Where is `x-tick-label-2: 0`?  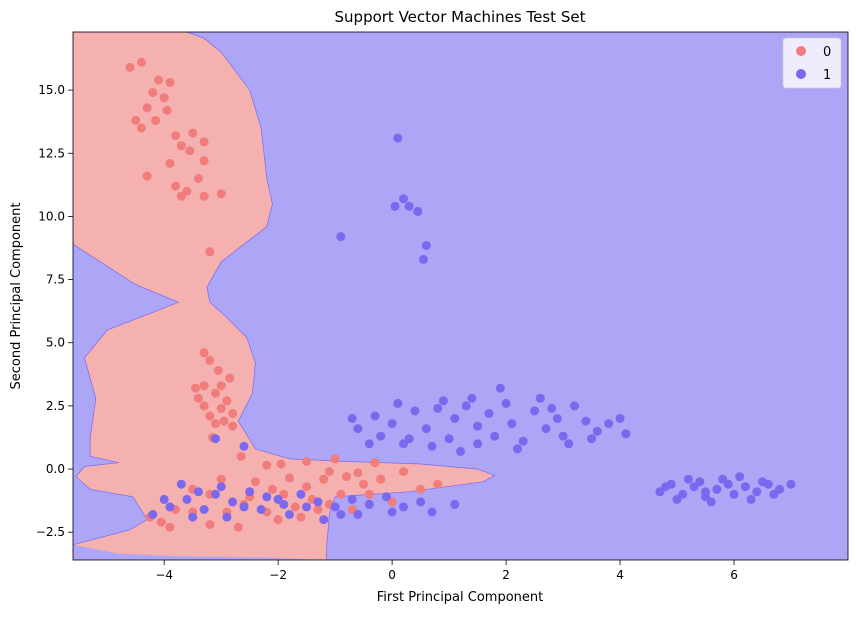
x-tick-label-2: 0 is located at coordinates (392, 575).